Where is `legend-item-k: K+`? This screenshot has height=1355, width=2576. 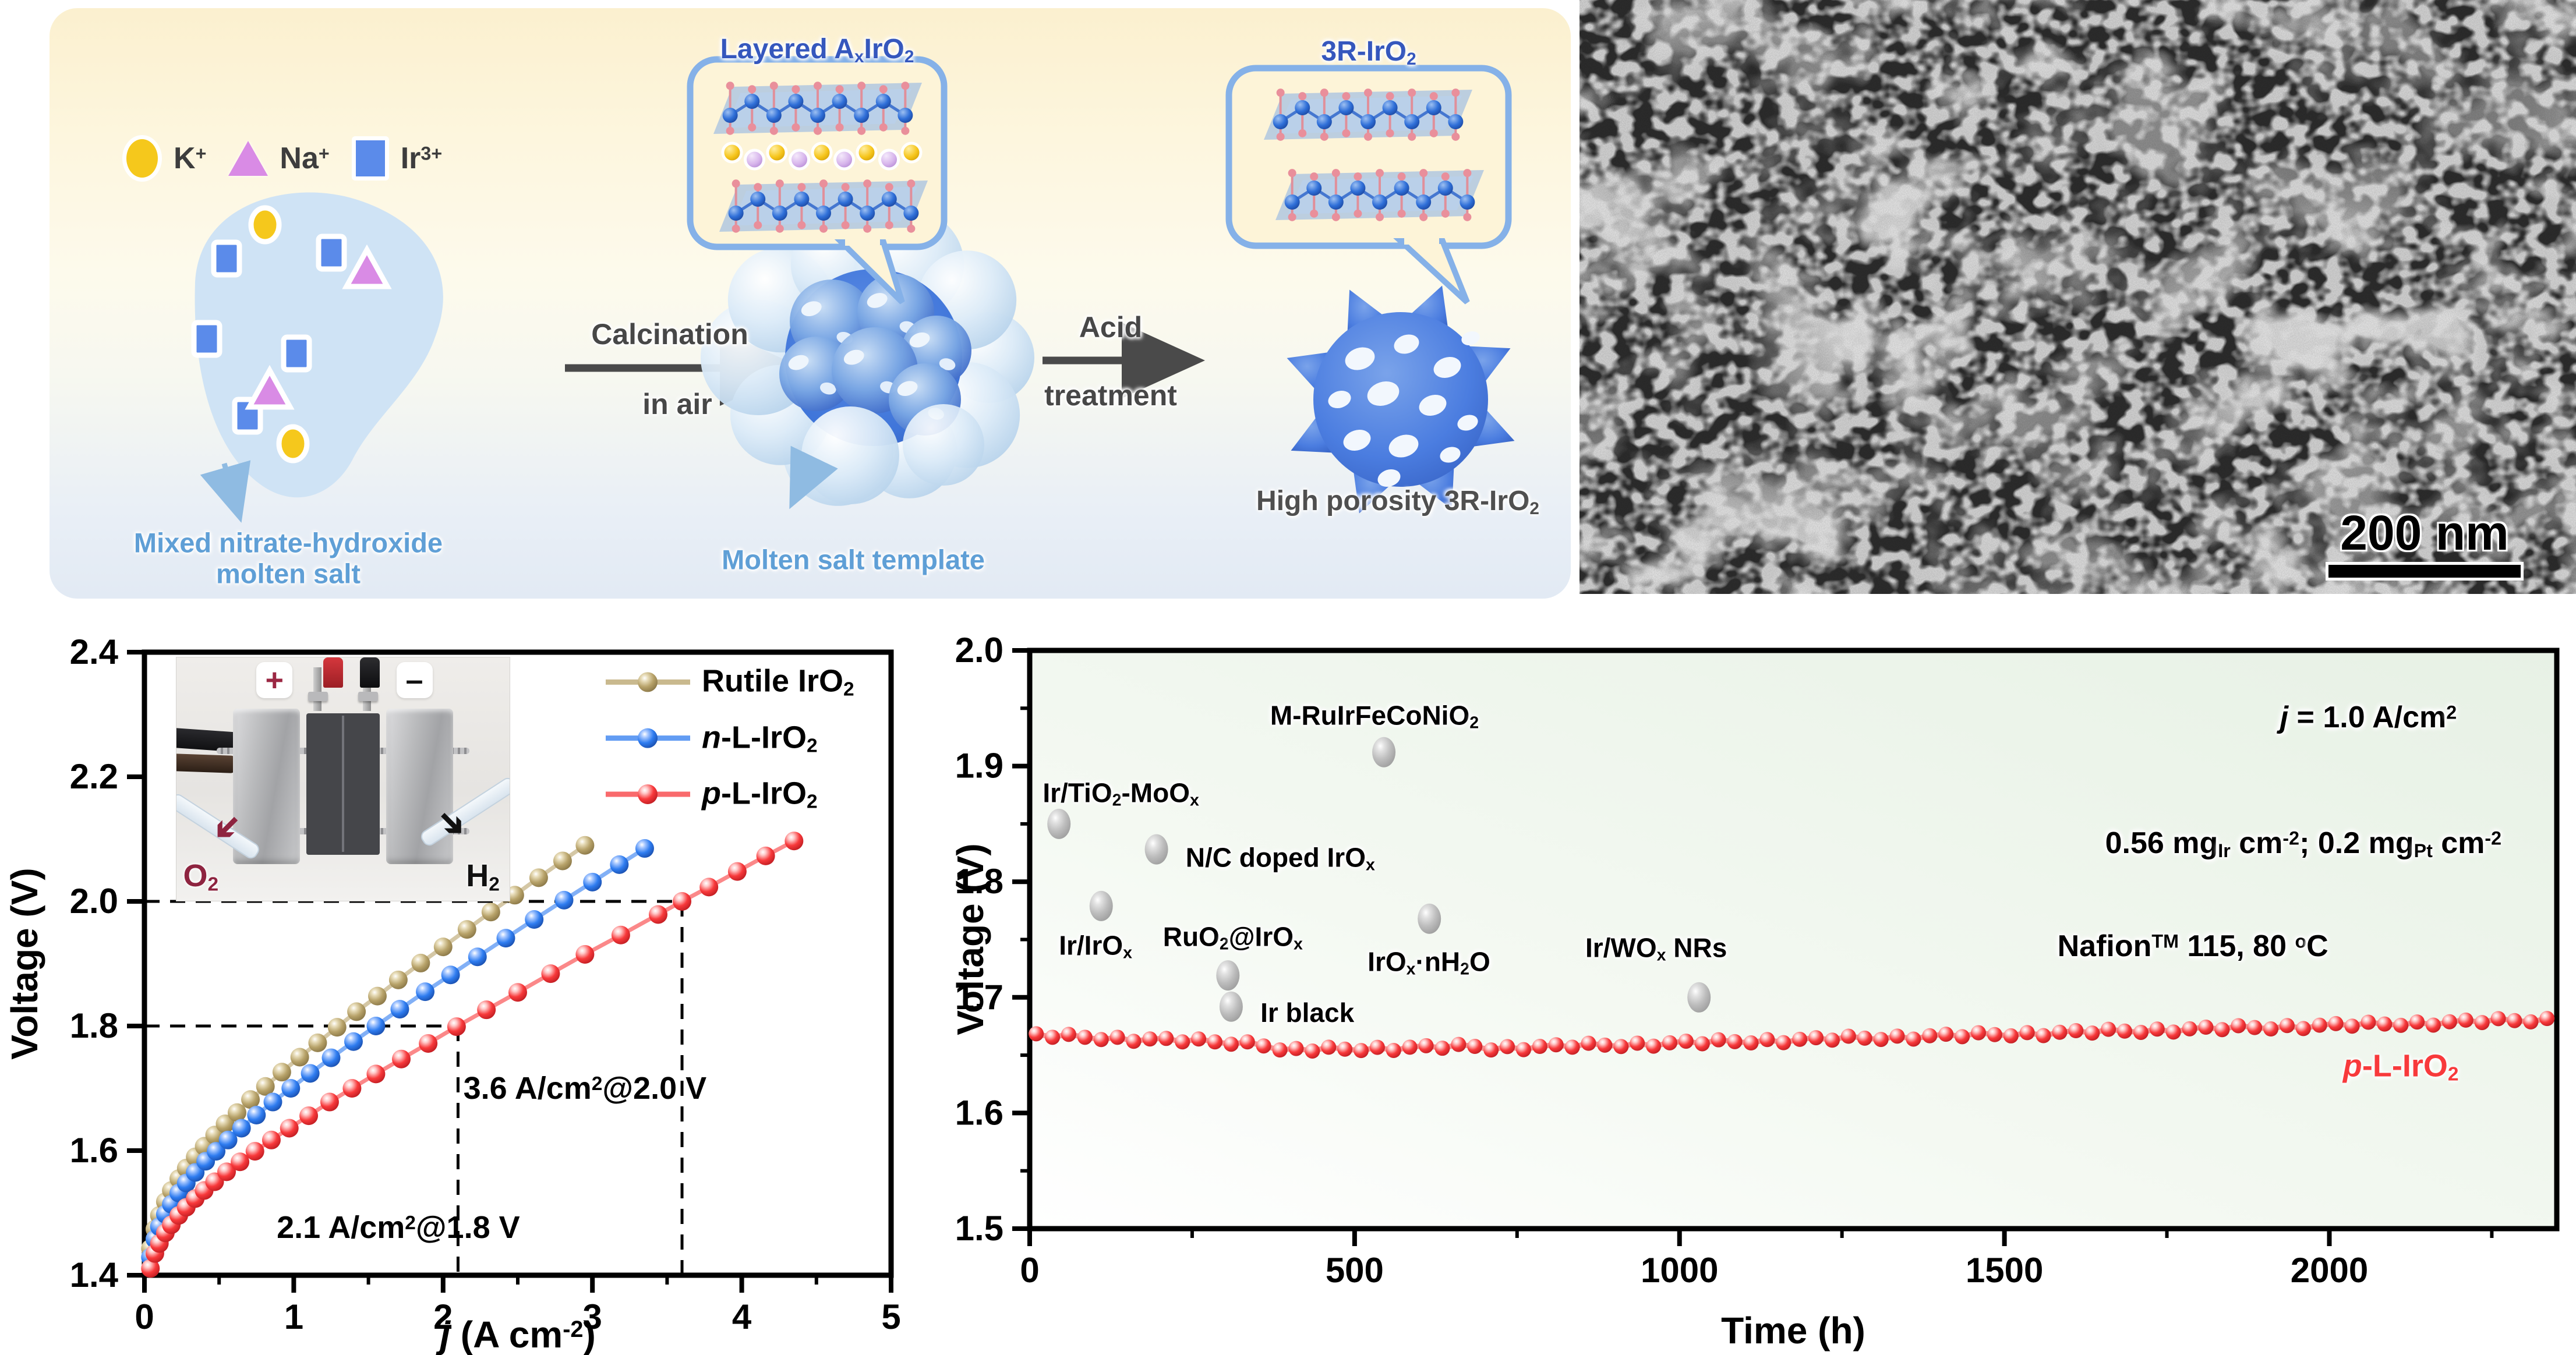 legend-item-k: K+ is located at coordinates (164, 159).